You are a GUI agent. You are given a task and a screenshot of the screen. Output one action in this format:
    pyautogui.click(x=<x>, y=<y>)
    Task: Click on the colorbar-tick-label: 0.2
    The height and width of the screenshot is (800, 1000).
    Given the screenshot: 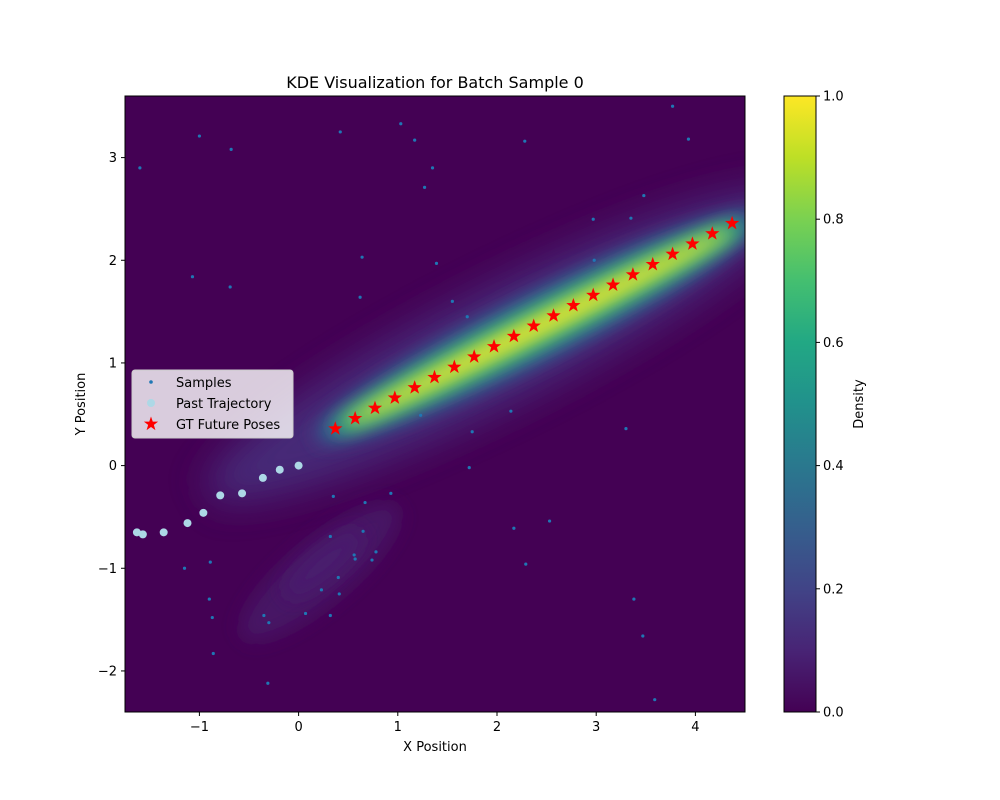 What is the action you would take?
    pyautogui.click(x=833, y=589)
    